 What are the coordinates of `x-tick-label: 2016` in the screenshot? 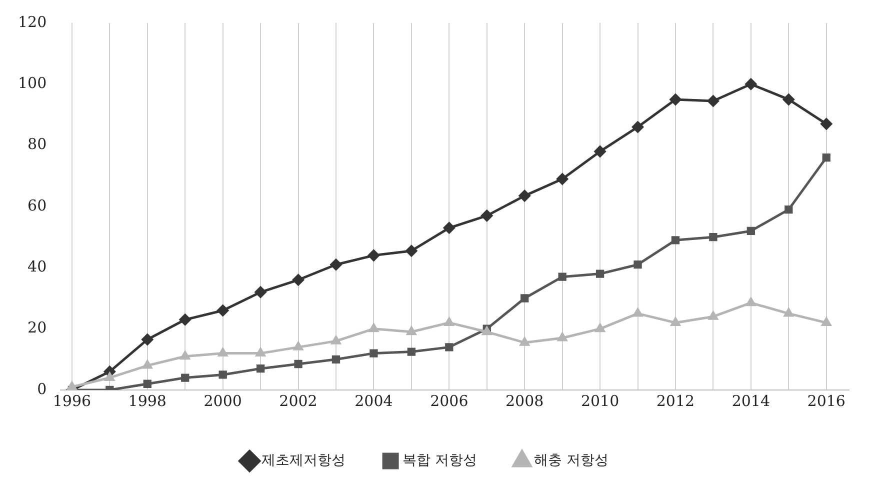 It's located at (826, 401).